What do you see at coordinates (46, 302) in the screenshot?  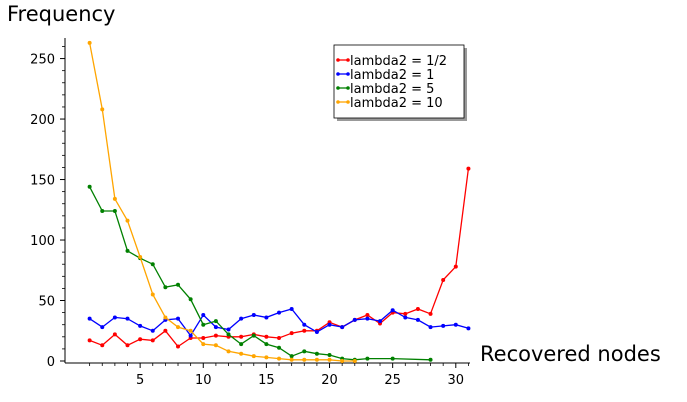 I see `y-tick-label: 50` at bounding box center [46, 302].